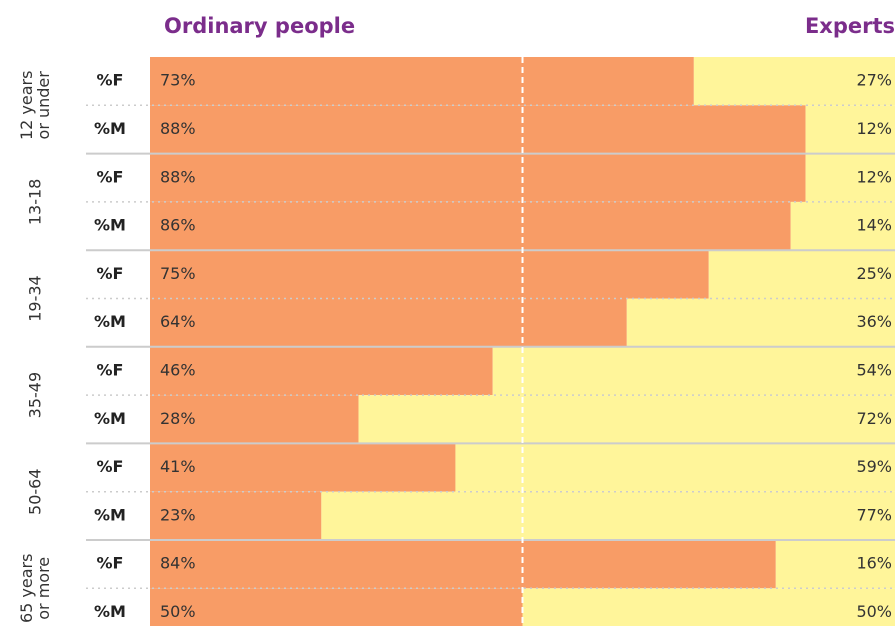 This screenshot has width=895, height=626. Describe the element at coordinates (874, 514) in the screenshot. I see `value-label: 77%` at that location.